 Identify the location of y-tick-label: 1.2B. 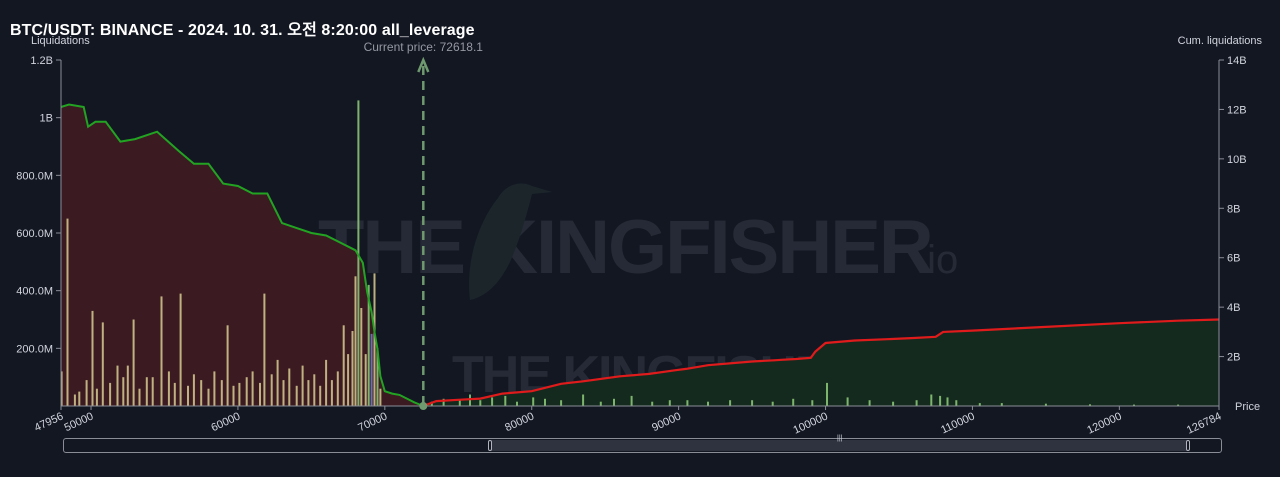
(41, 61).